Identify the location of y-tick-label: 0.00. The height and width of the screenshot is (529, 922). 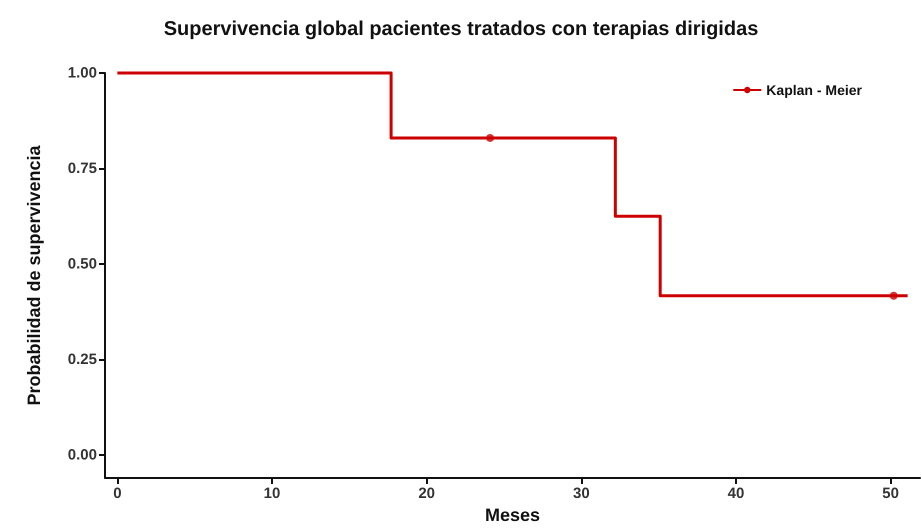
(82, 455).